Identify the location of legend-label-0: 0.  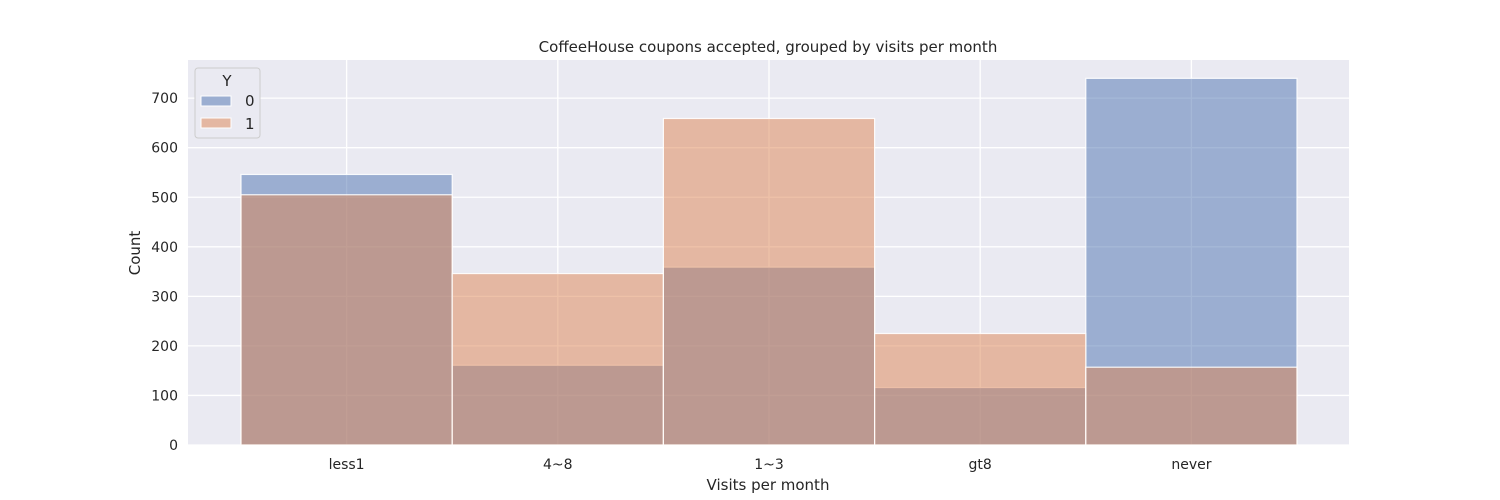
(250, 101).